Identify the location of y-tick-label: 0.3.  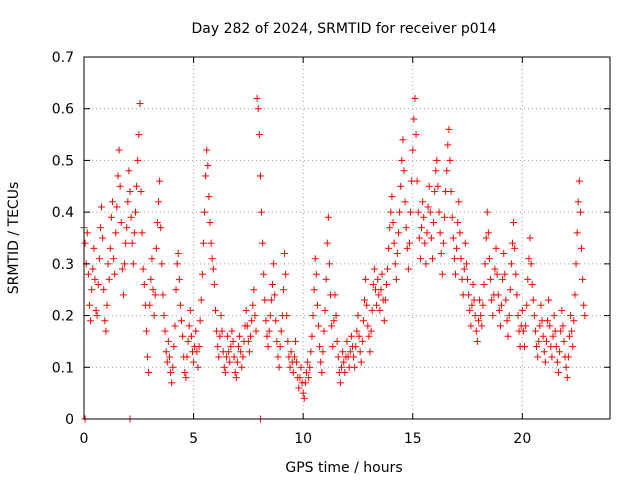
(63, 265).